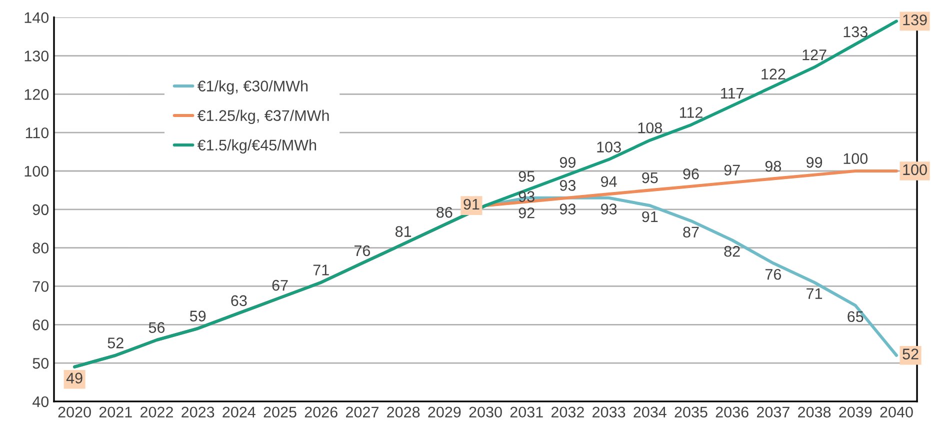 Image resolution: width=931 pixels, height=434 pixels. I want to click on data-label: 82, so click(732, 251).